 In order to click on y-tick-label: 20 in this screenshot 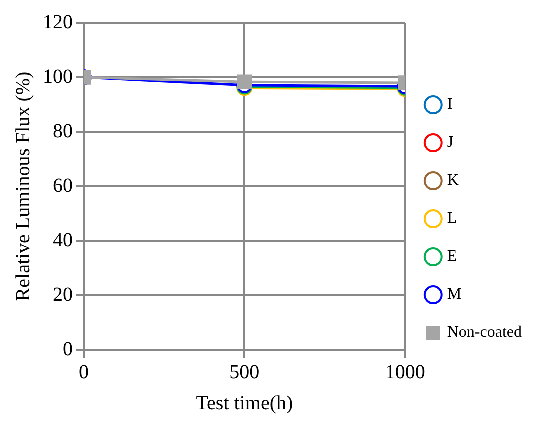, I will do `click(63, 295)`.